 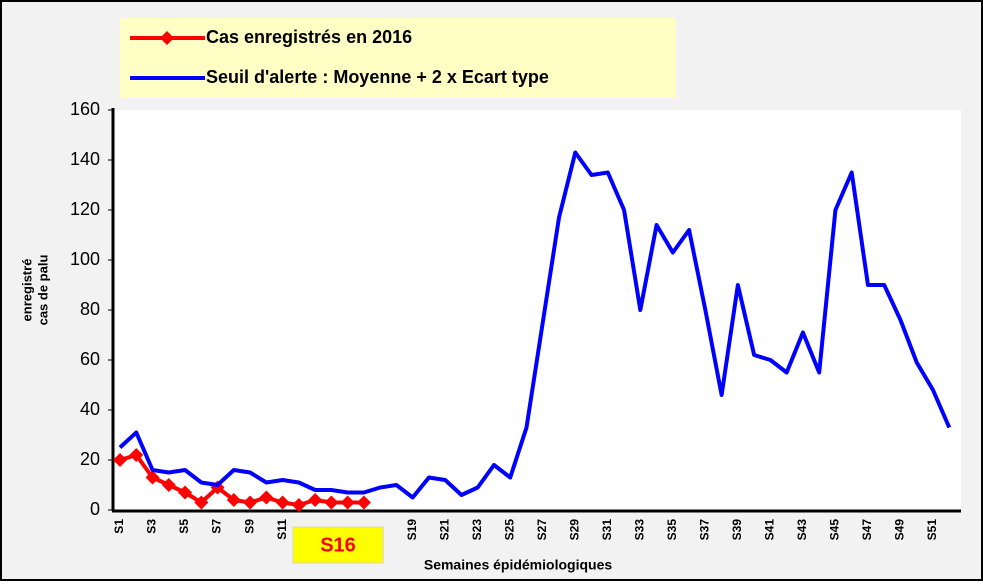 I want to click on y-tick-label: 40, so click(x=90, y=409).